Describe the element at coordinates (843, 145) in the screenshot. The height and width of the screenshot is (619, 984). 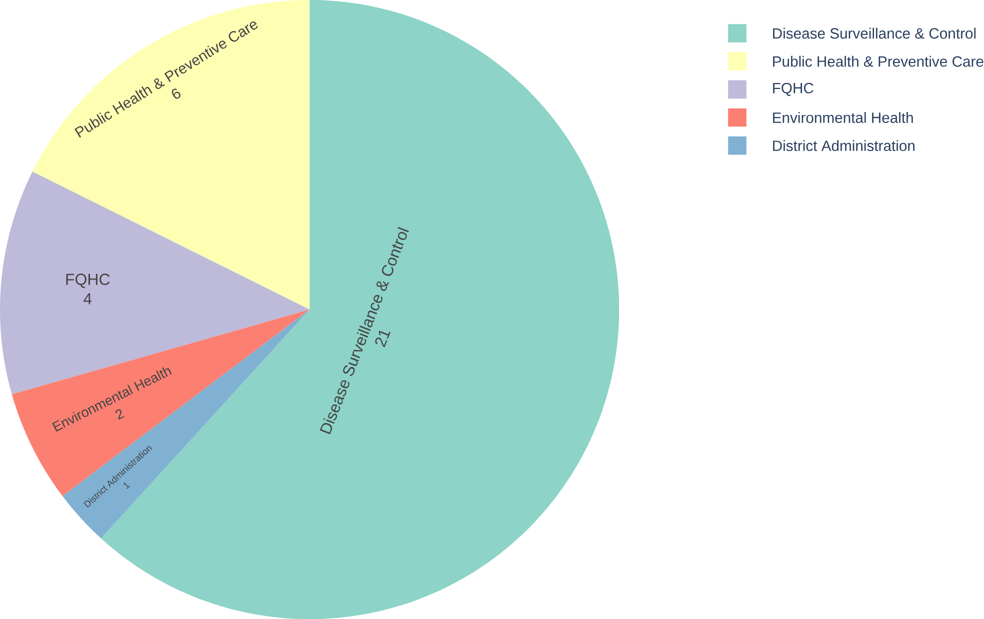
I see `legend-label: District Administration` at that location.